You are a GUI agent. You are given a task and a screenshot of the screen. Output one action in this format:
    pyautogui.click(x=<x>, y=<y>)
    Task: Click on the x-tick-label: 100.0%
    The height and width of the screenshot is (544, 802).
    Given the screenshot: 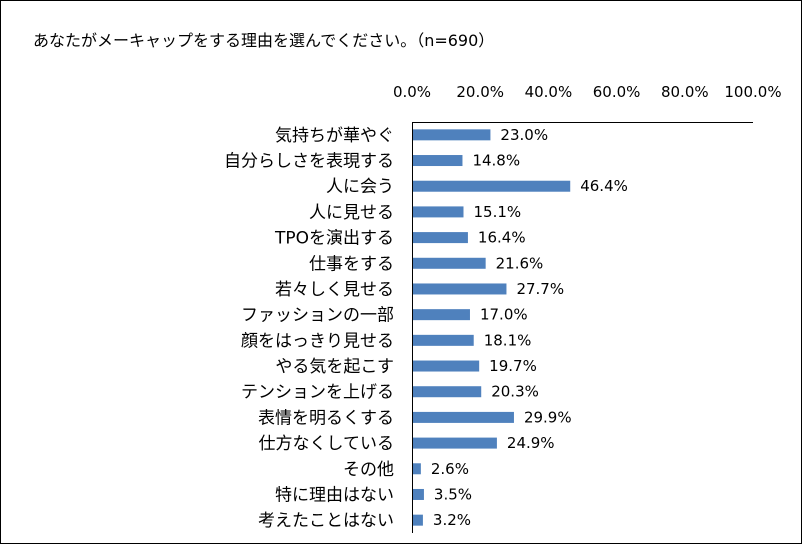 What is the action you would take?
    pyautogui.click(x=752, y=92)
    